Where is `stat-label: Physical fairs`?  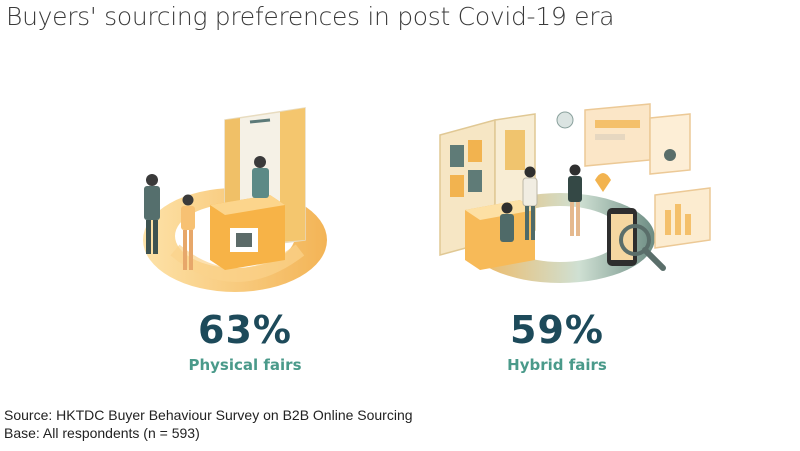 stat-label: Physical fairs is located at coordinates (245, 365).